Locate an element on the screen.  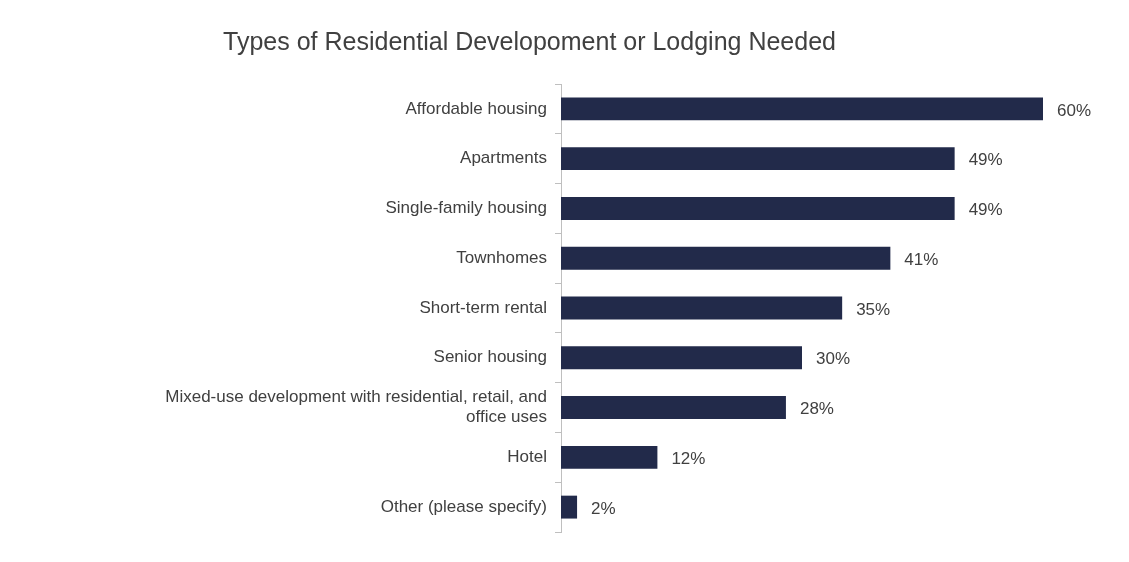
data-label: 60% is located at coordinates (1074, 110).